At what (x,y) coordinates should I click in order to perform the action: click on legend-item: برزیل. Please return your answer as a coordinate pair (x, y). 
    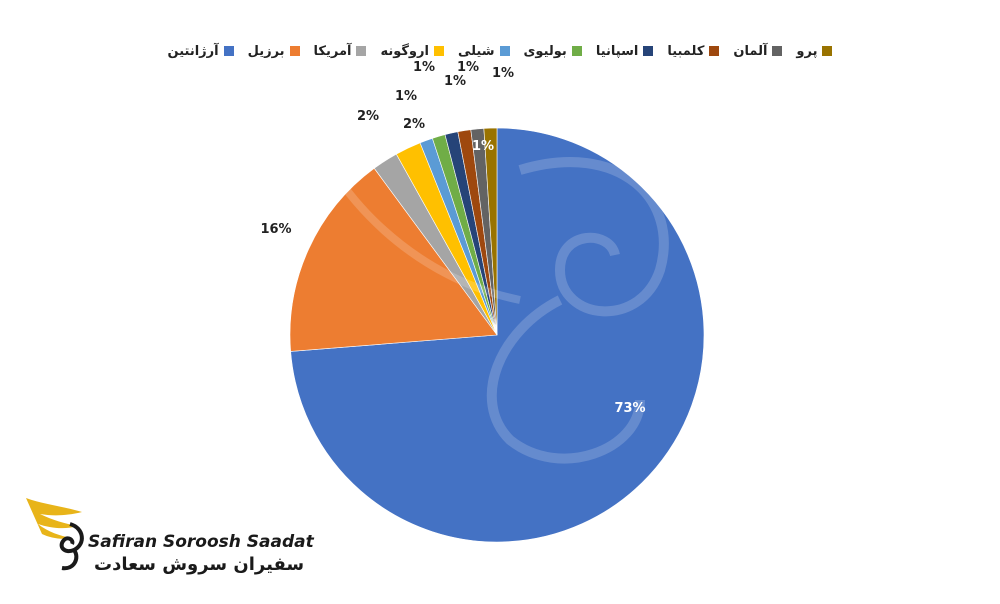
    Looking at the image, I should click on (274, 51).